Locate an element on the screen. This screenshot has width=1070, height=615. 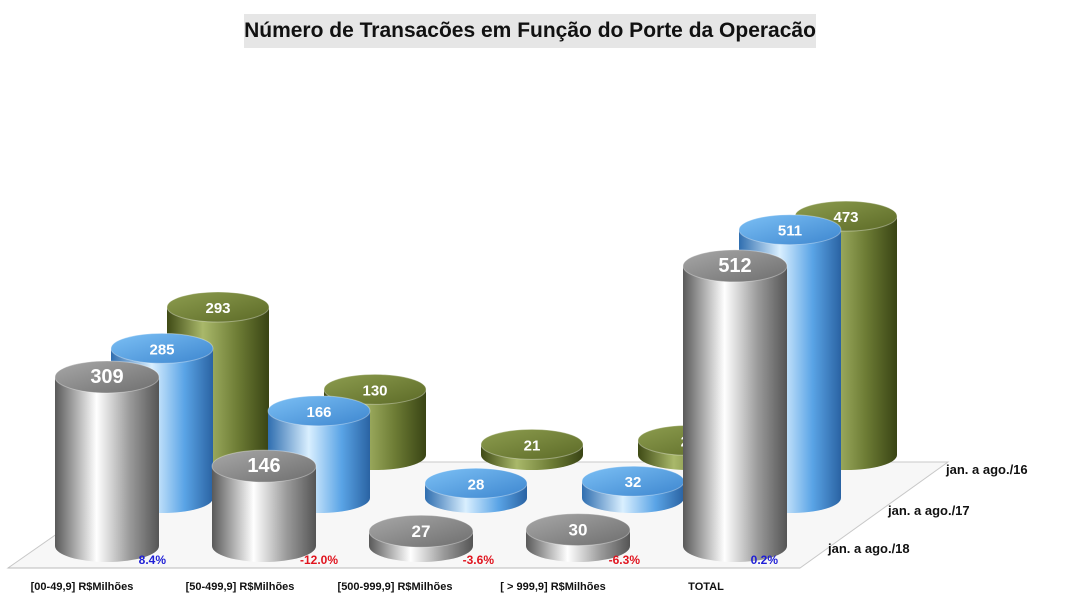
variation-label: -6.3% is located at coordinates (625, 560).